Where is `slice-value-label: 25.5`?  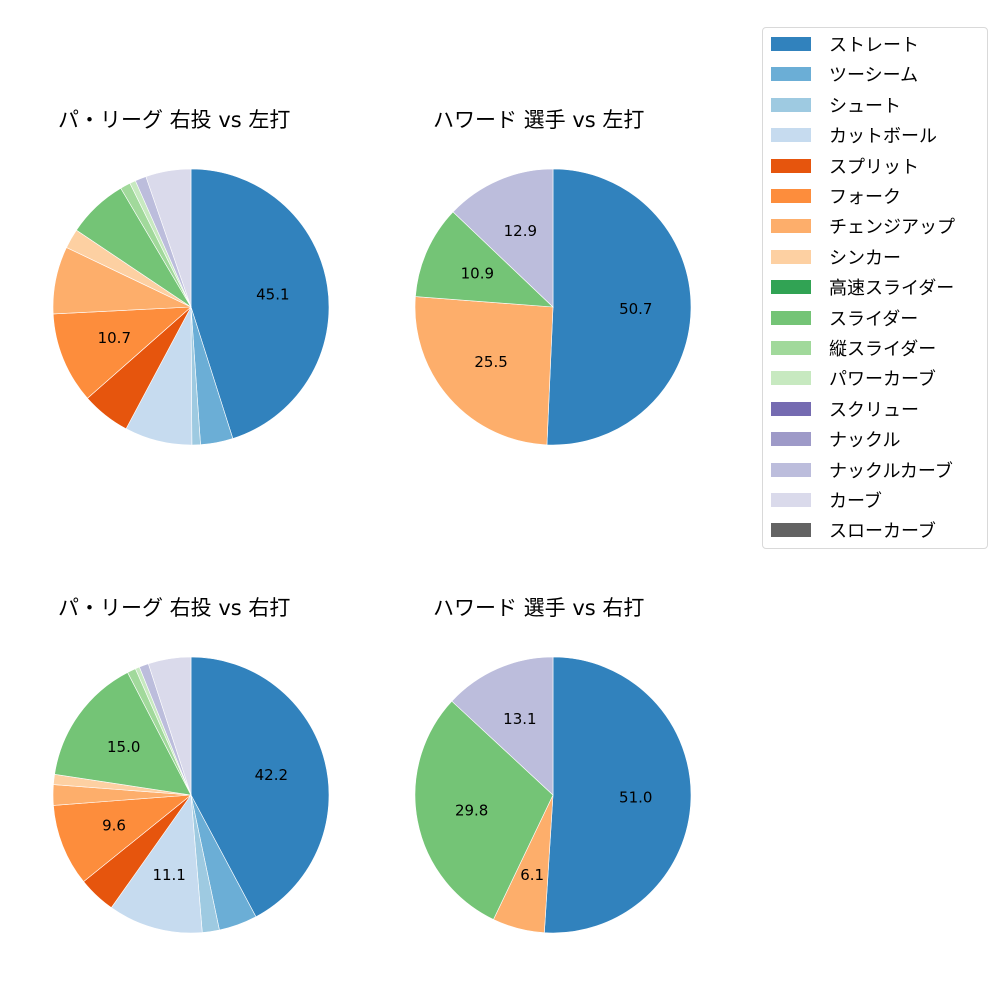
slice-value-label: 25.5 is located at coordinates (490, 362).